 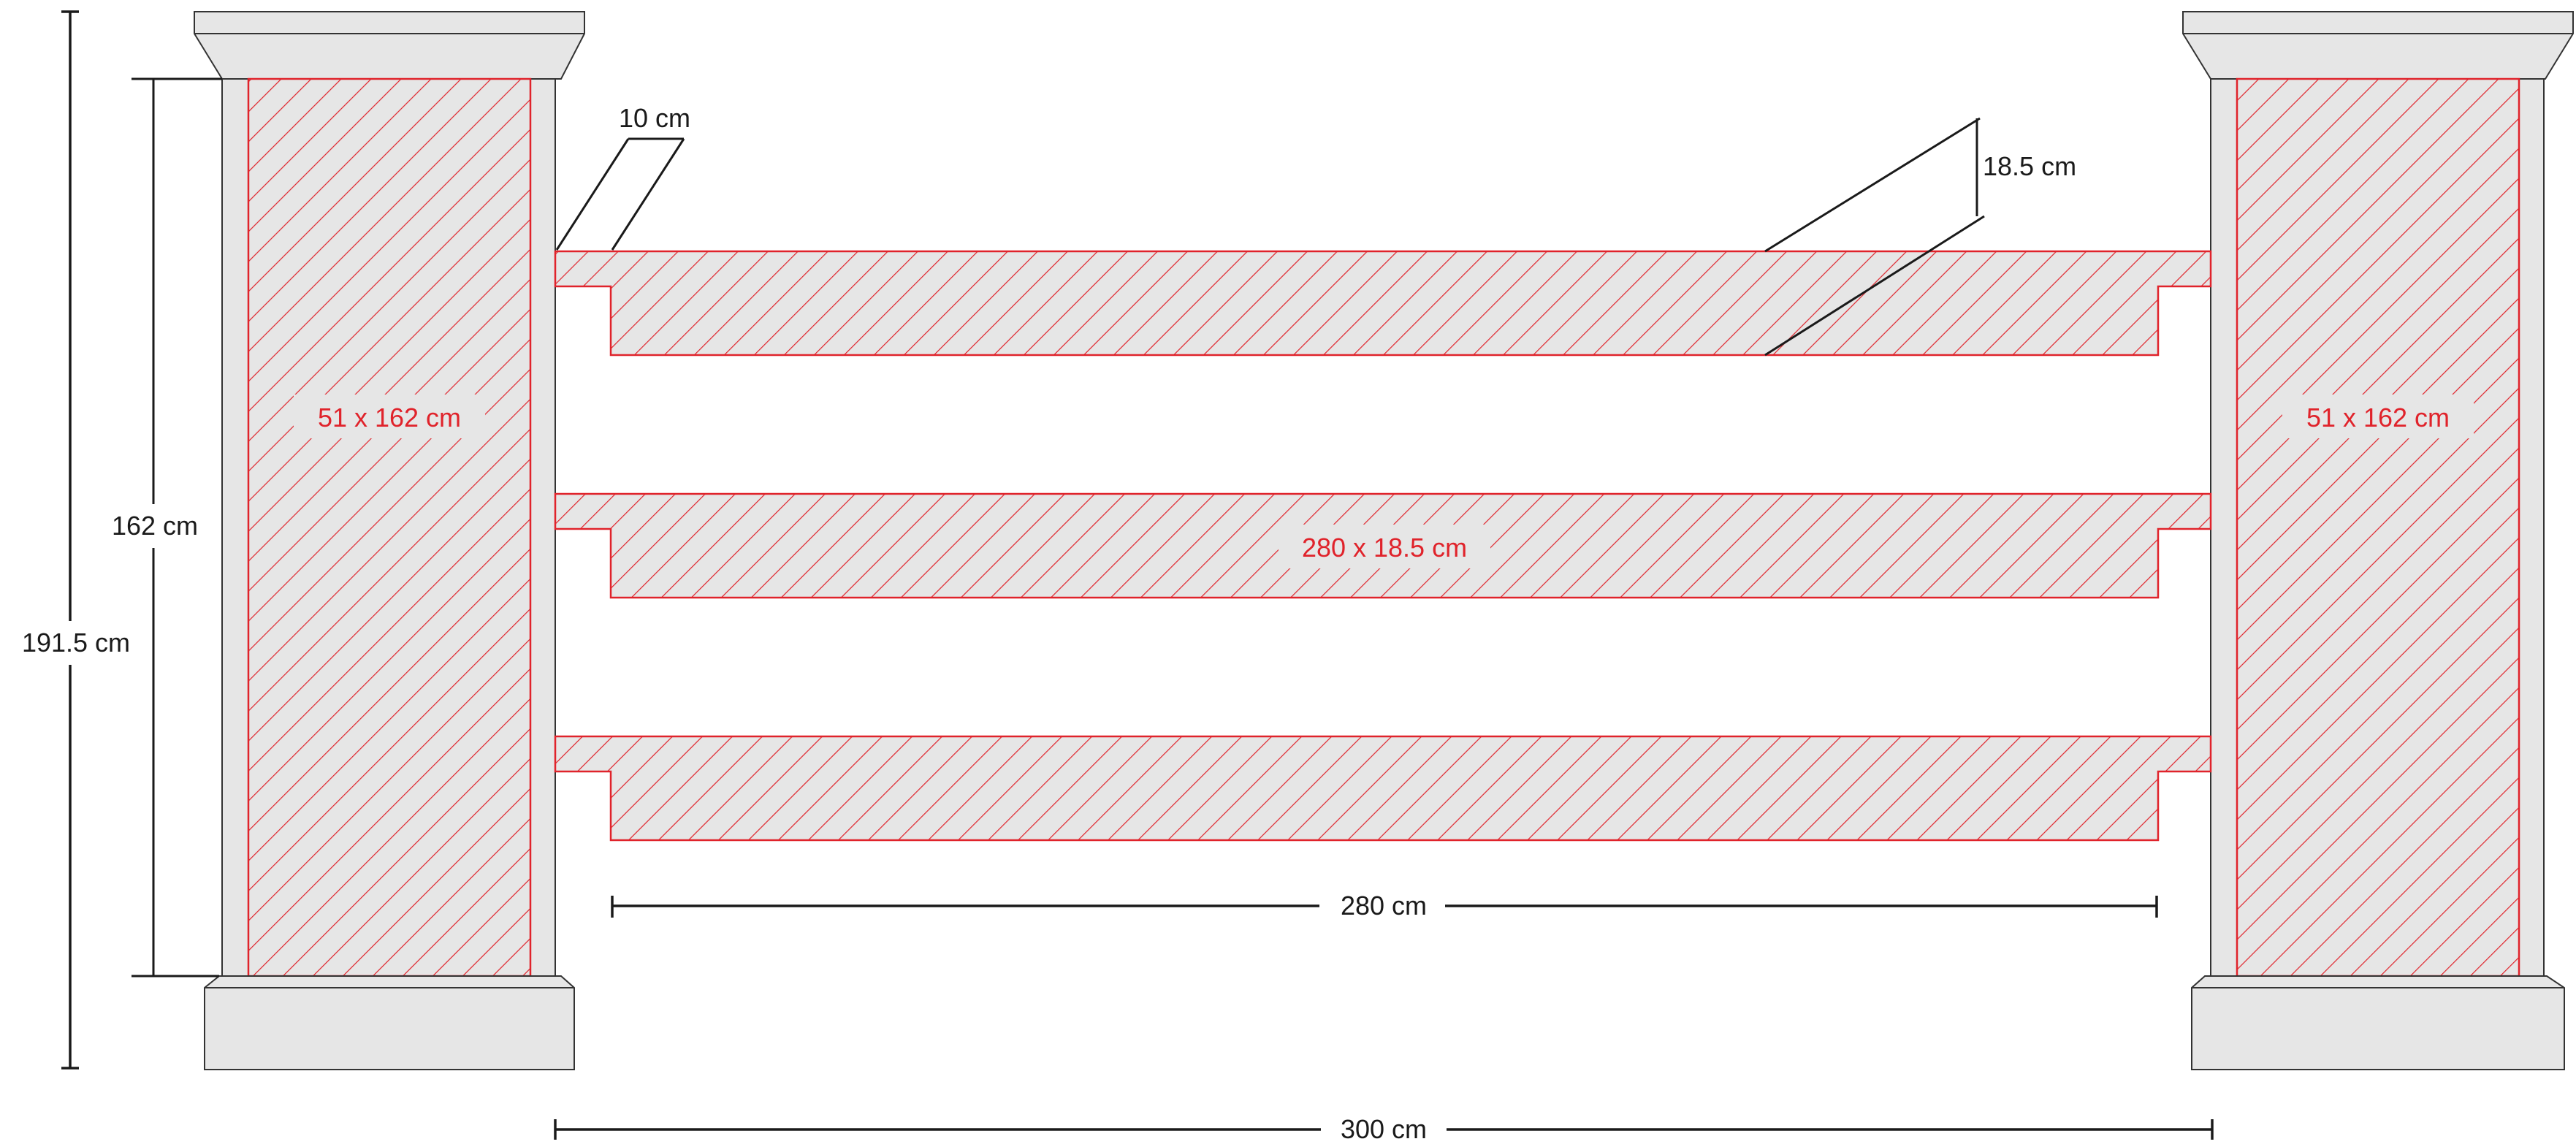 I want to click on pillar-height-dimension, so click(x=177, y=527).